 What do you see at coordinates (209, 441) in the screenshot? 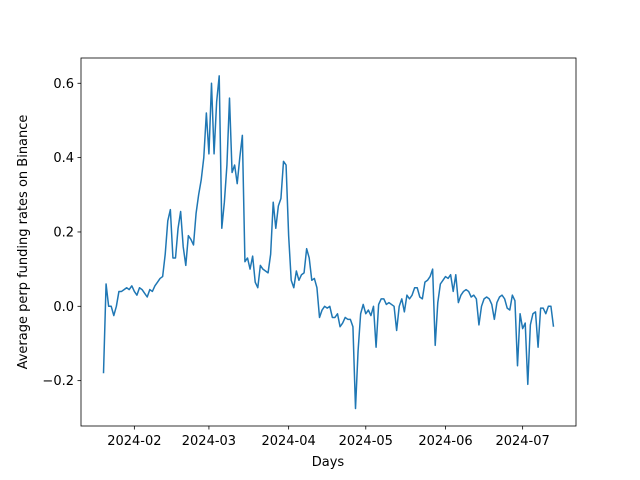
I see `x-tick-label: 2024-03` at bounding box center [209, 441].